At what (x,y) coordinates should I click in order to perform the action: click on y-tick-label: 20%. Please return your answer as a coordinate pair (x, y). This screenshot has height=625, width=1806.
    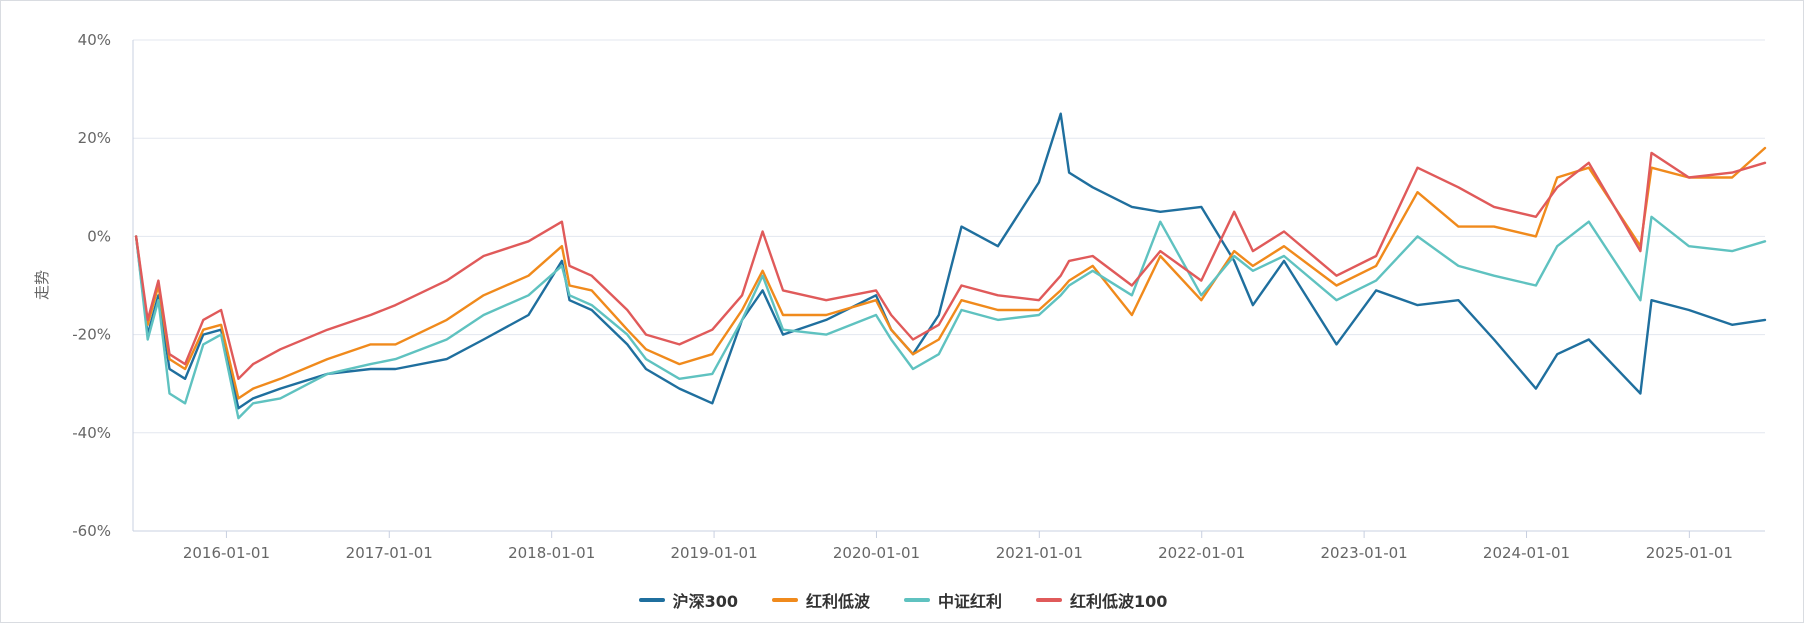
    Looking at the image, I should click on (94, 138).